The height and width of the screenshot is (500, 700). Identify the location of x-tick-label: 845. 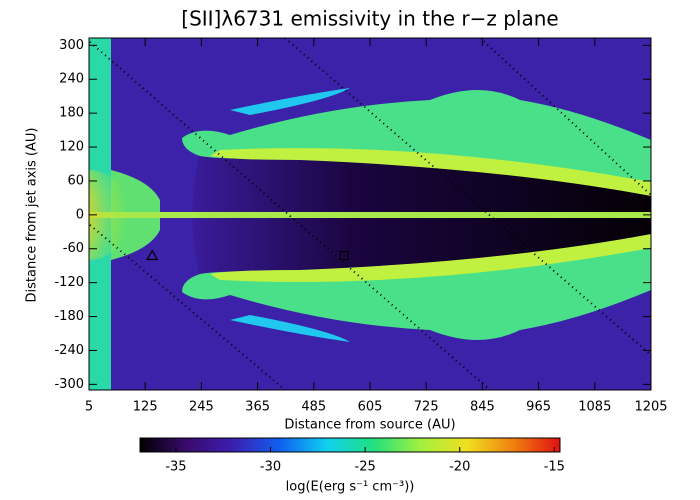
(482, 407).